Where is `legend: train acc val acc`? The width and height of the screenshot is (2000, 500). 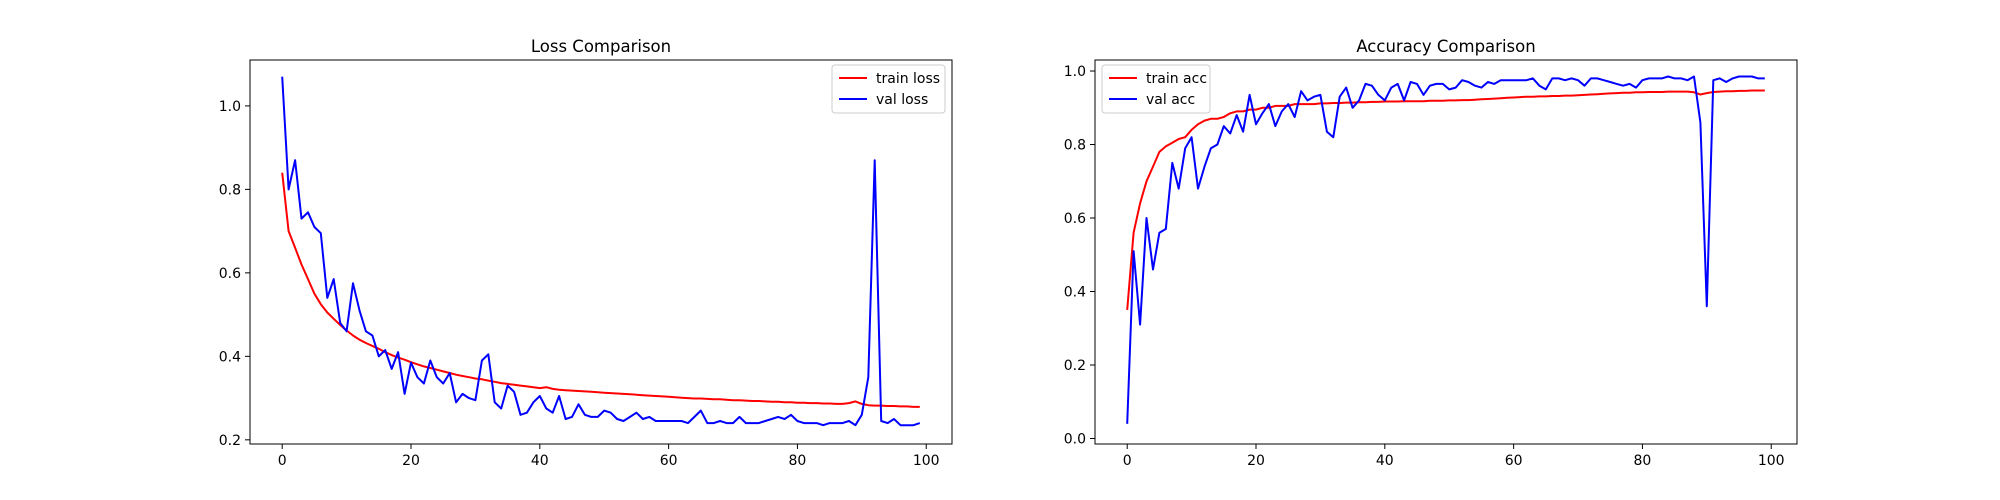 legend: train acc val acc is located at coordinates (1156, 89).